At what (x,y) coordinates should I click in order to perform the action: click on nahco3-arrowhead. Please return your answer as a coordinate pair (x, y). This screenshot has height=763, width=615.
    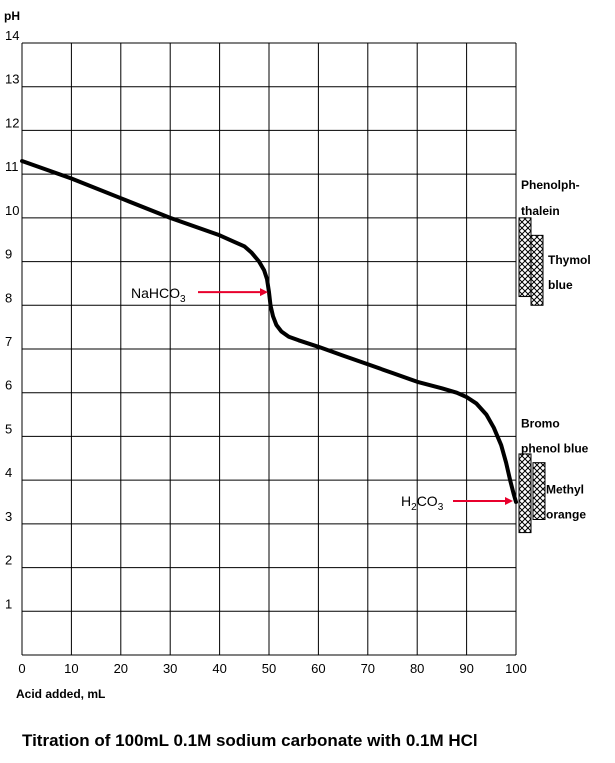
    Looking at the image, I should click on (264, 292).